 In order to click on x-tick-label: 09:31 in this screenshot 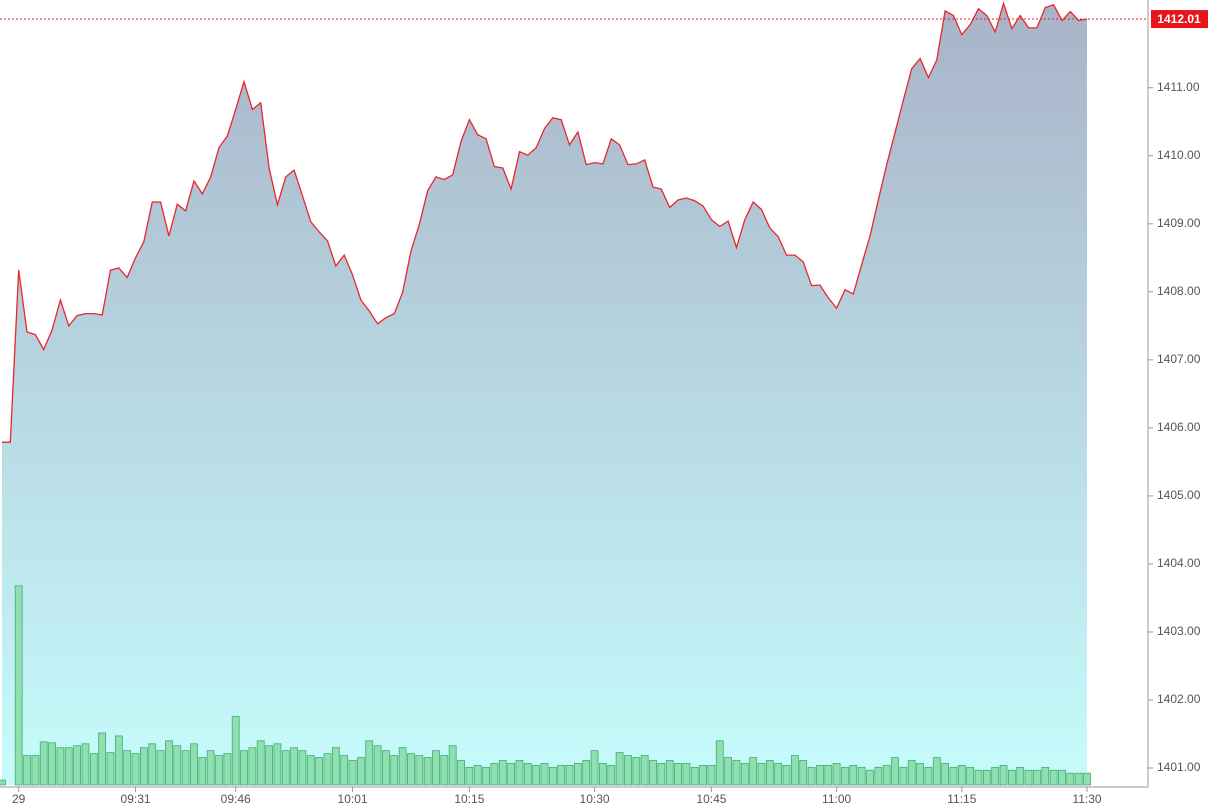, I will do `click(136, 799)`.